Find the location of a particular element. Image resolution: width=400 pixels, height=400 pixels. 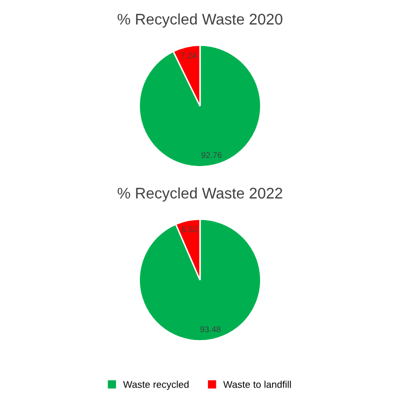

data-label: 7.24 is located at coordinates (188, 55).